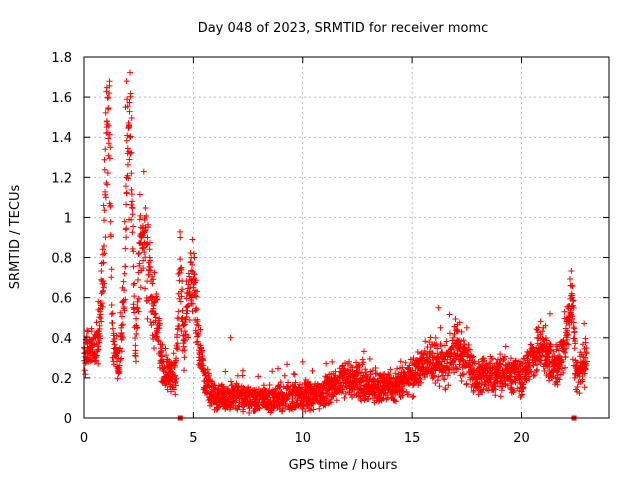  I want to click on y-tick-label: 1.4, so click(61, 138).